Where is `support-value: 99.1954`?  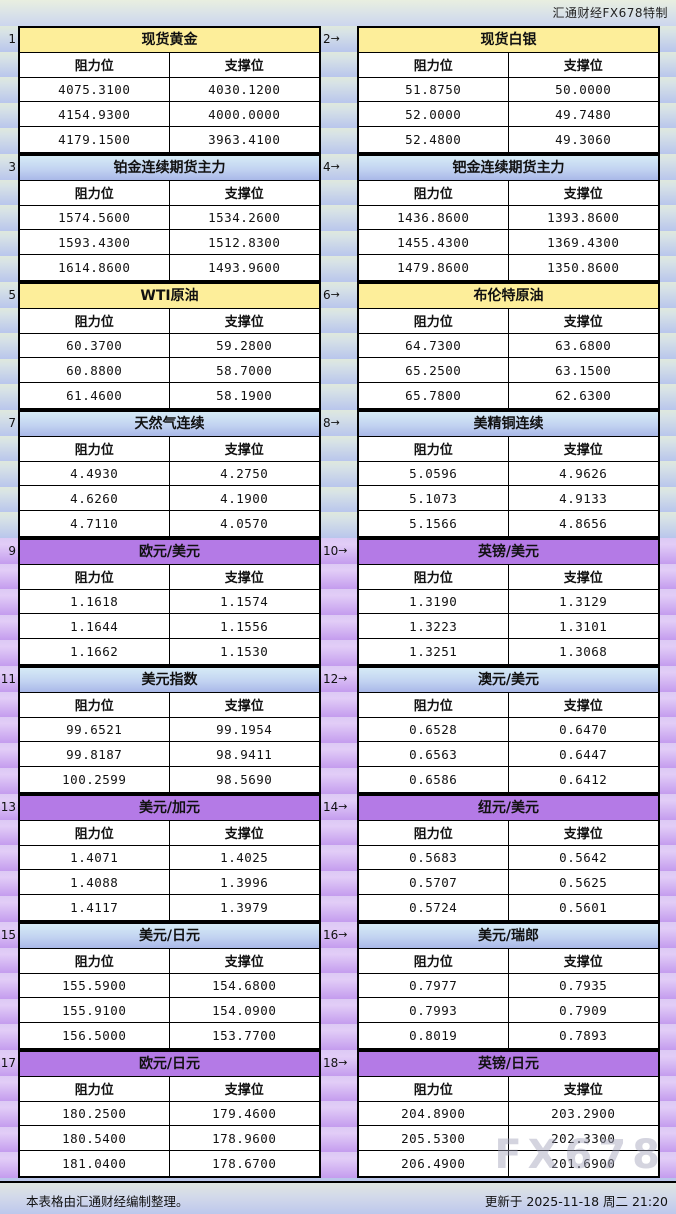 support-value: 99.1954 is located at coordinates (244, 730).